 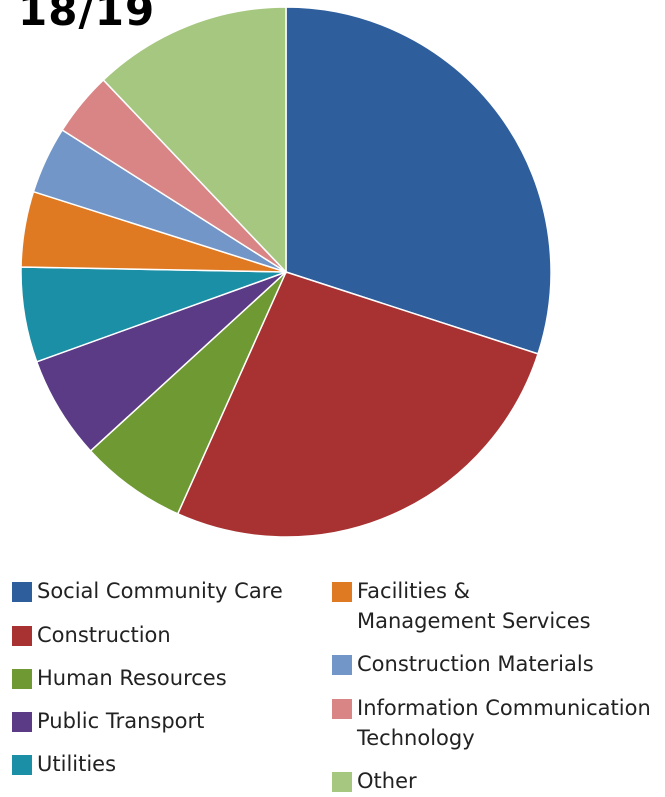 What do you see at coordinates (160, 591) in the screenshot?
I see `legend-label: Social Community Care` at bounding box center [160, 591].